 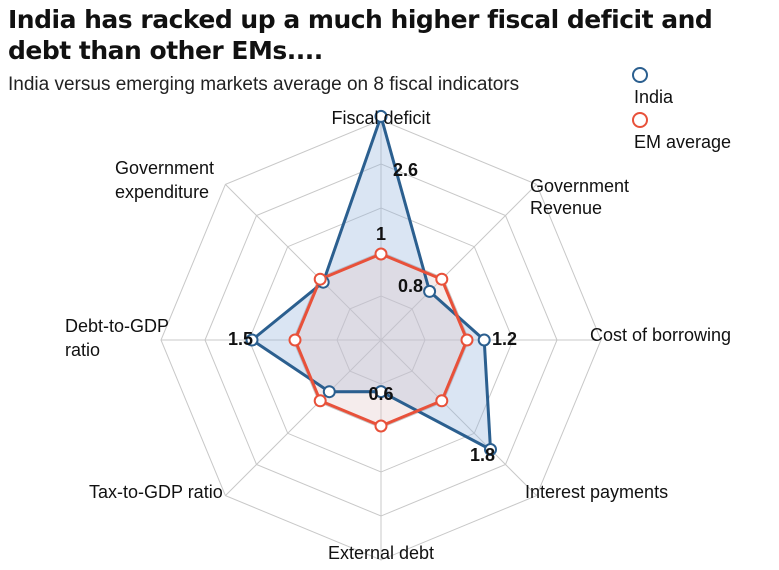 I want to click on legend-label: EM average, so click(x=682, y=142).